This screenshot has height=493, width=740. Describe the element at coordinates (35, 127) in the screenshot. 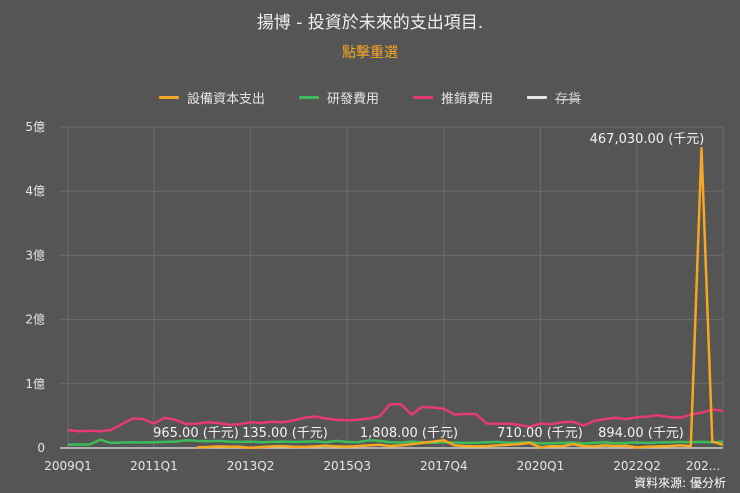

I see `y-tick-label: 5億` at that location.